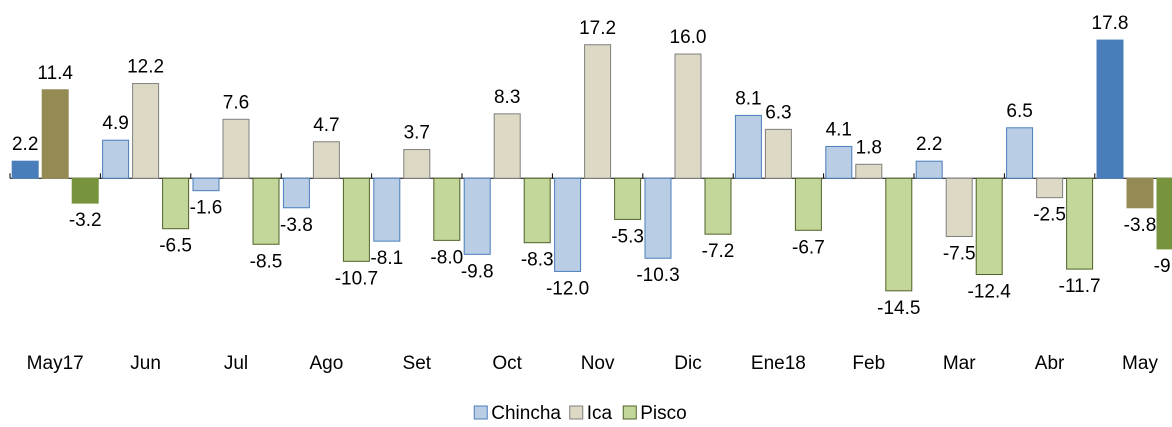  Describe the element at coordinates (115, 123) in the screenshot. I see `data-label: 4.9` at that location.